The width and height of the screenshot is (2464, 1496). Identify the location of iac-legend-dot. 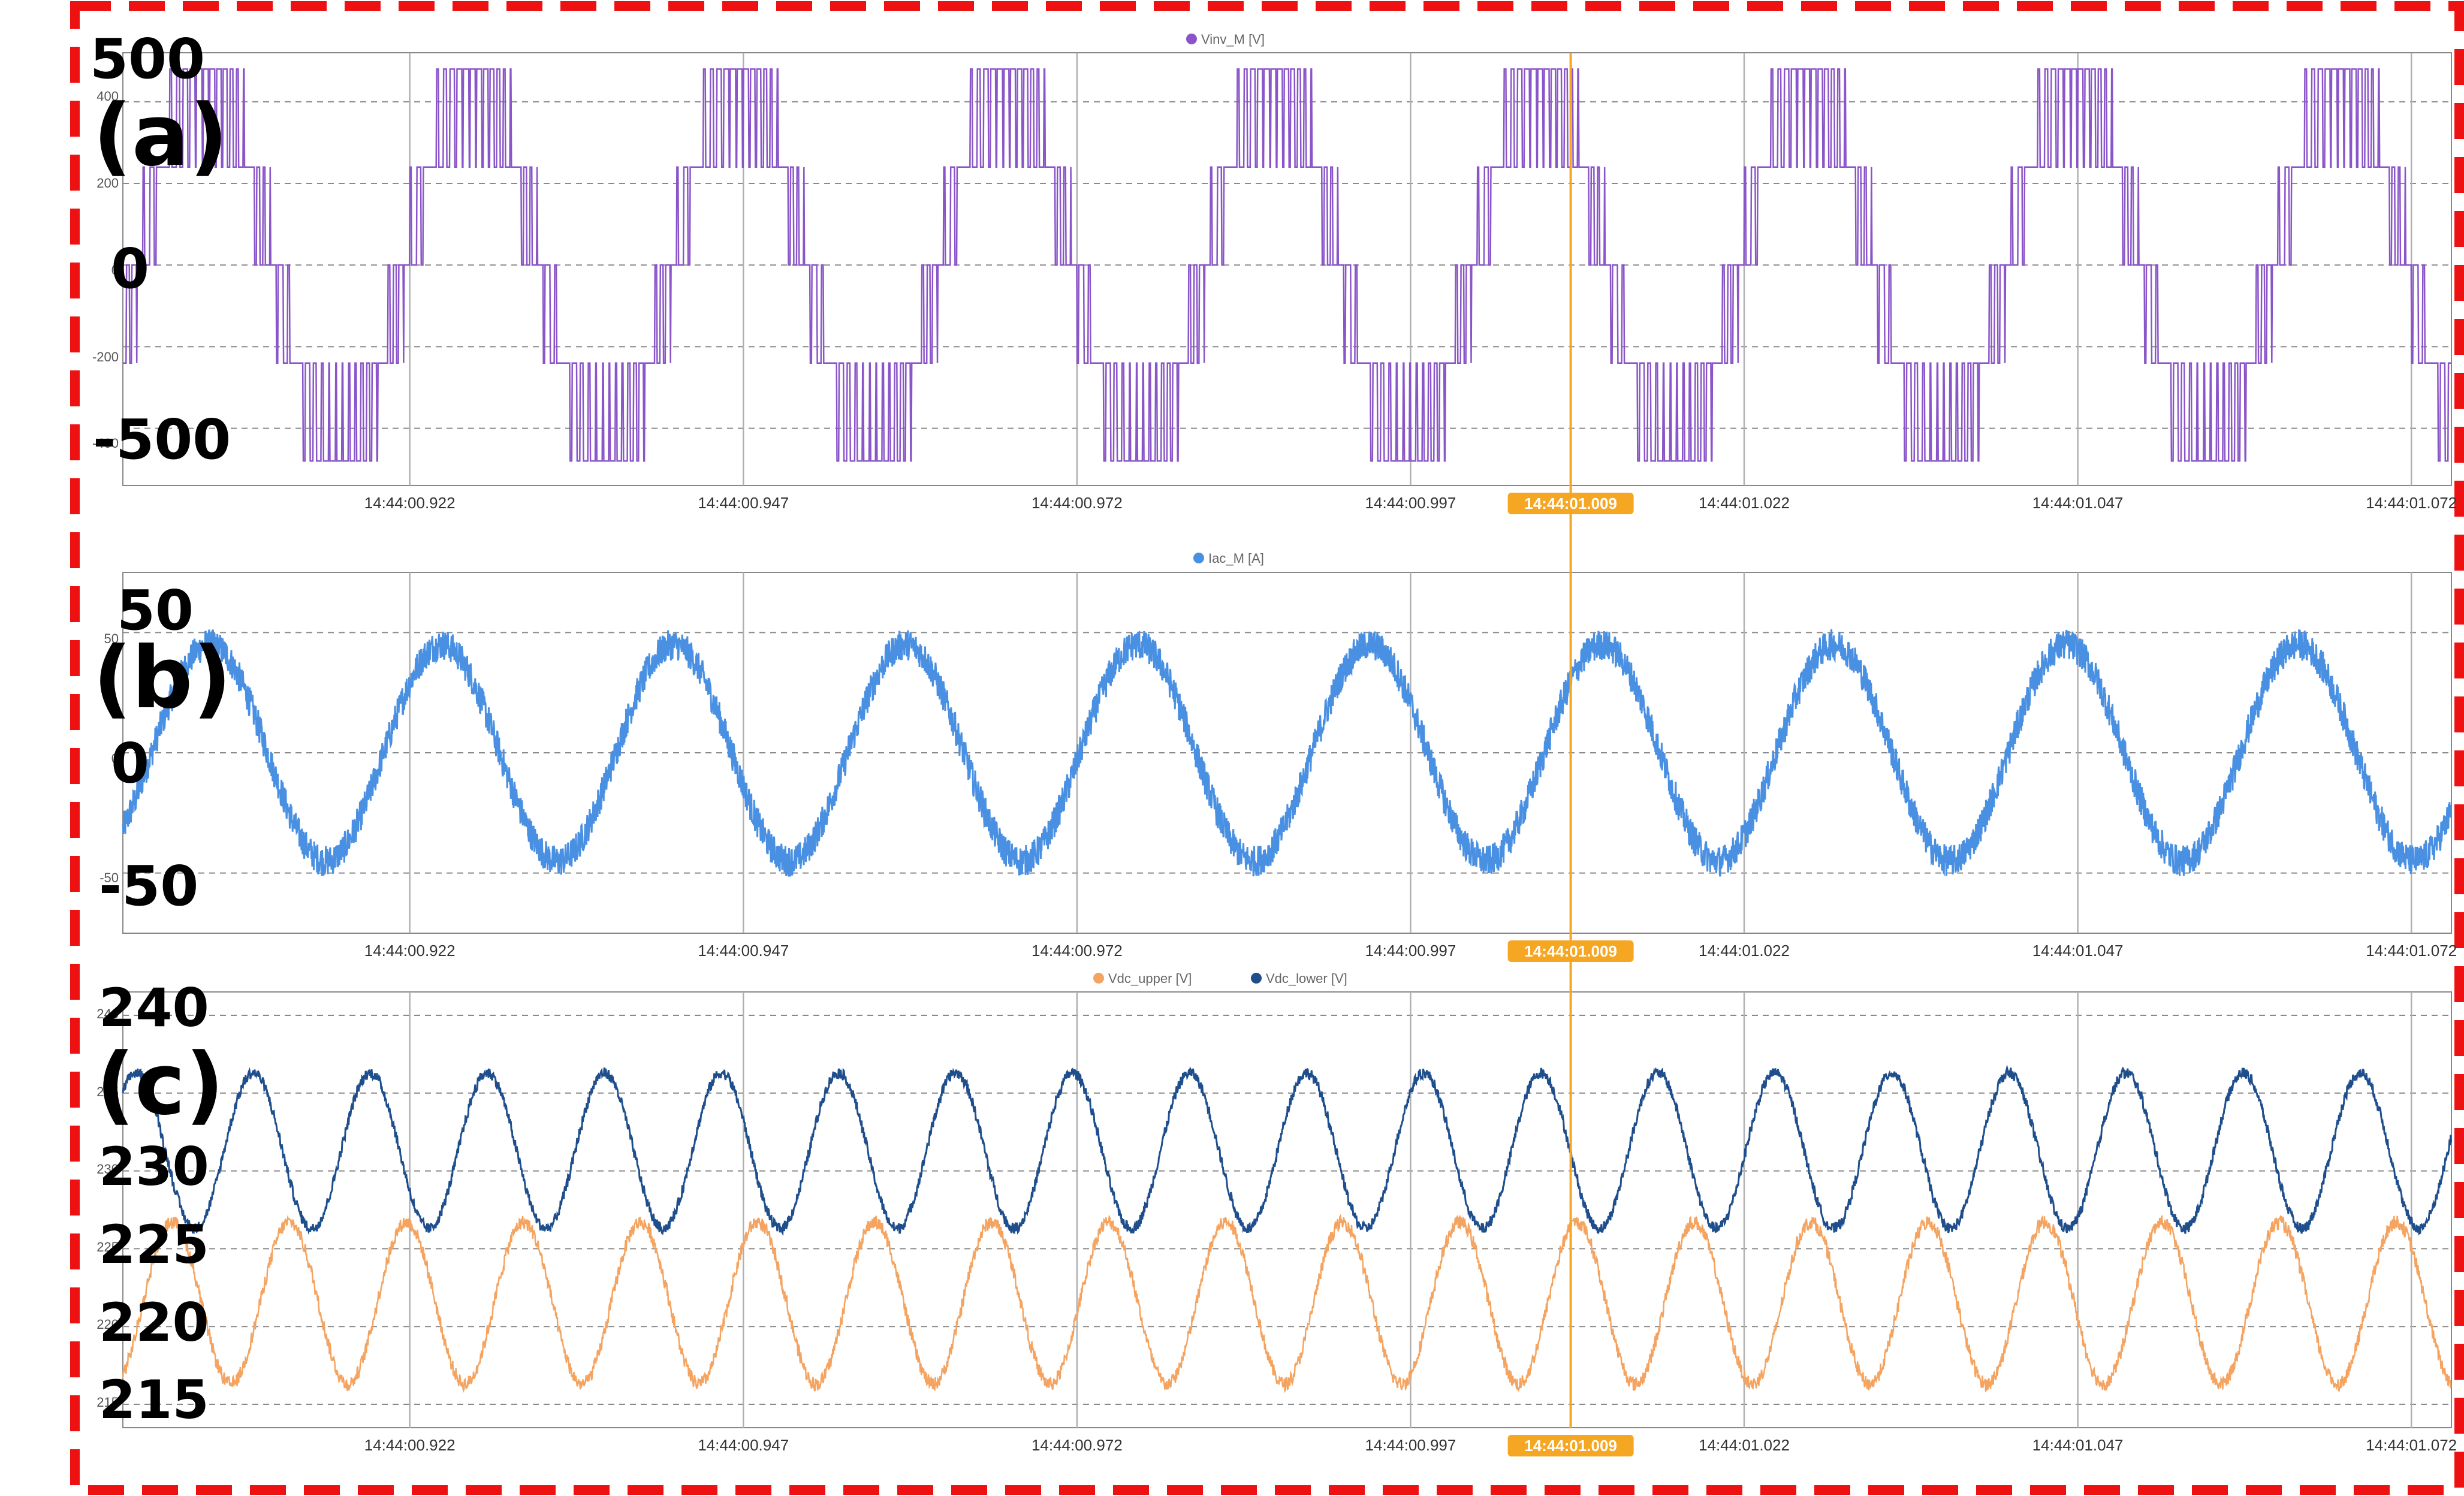
(1198, 558).